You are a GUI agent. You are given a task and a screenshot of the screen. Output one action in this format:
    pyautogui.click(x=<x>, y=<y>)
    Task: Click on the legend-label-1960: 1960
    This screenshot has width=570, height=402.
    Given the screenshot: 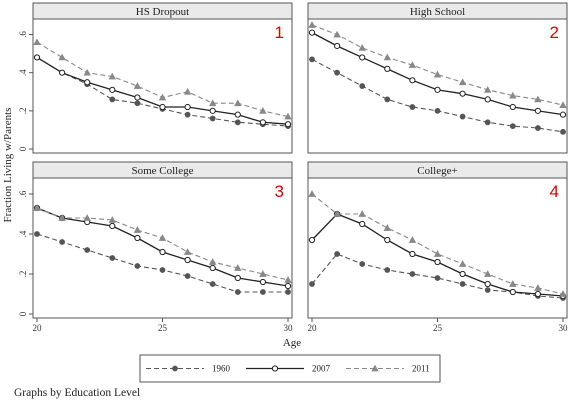 What is the action you would take?
    pyautogui.click(x=221, y=369)
    